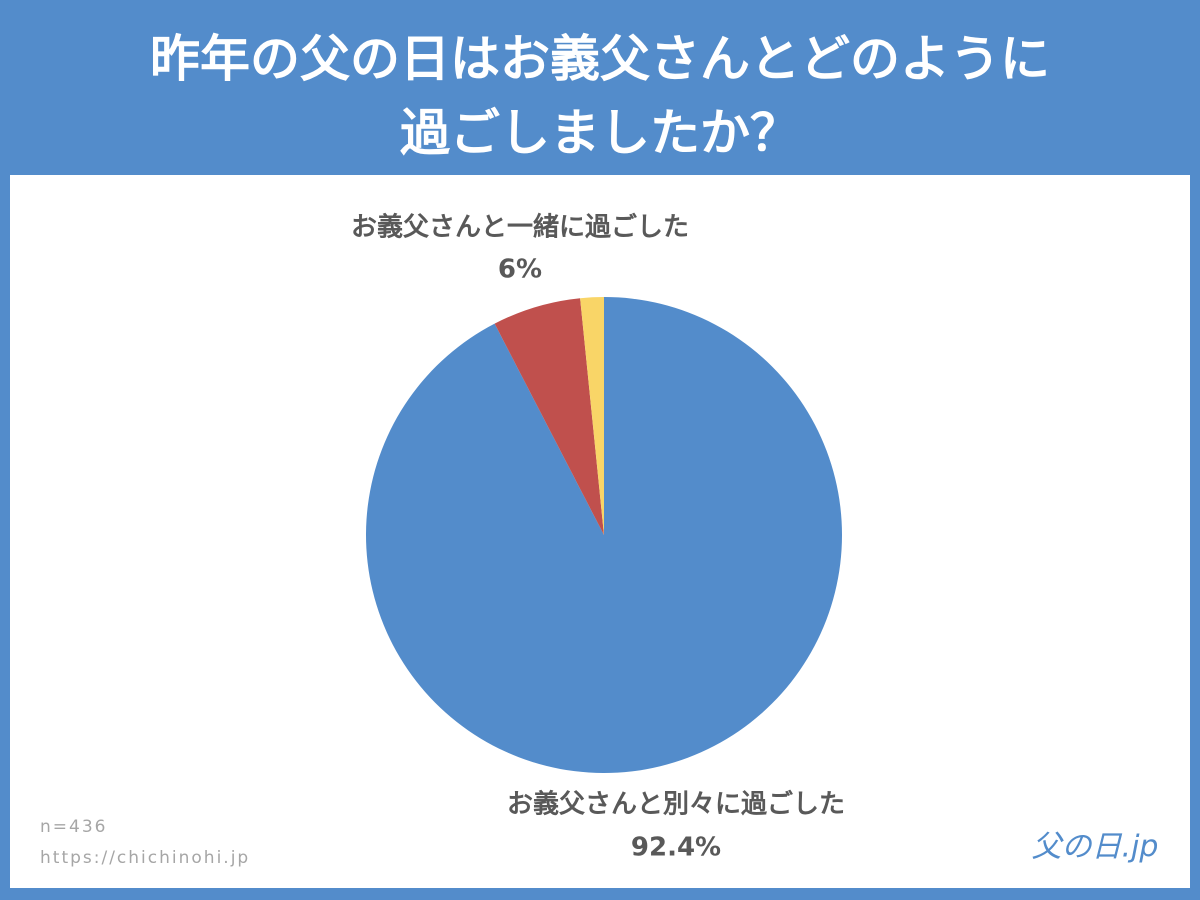 Image resolution: width=1200 pixels, height=900 pixels. What do you see at coordinates (676, 804) in the screenshot?
I see `slice-label: お義父さんと別々に過ごした` at bounding box center [676, 804].